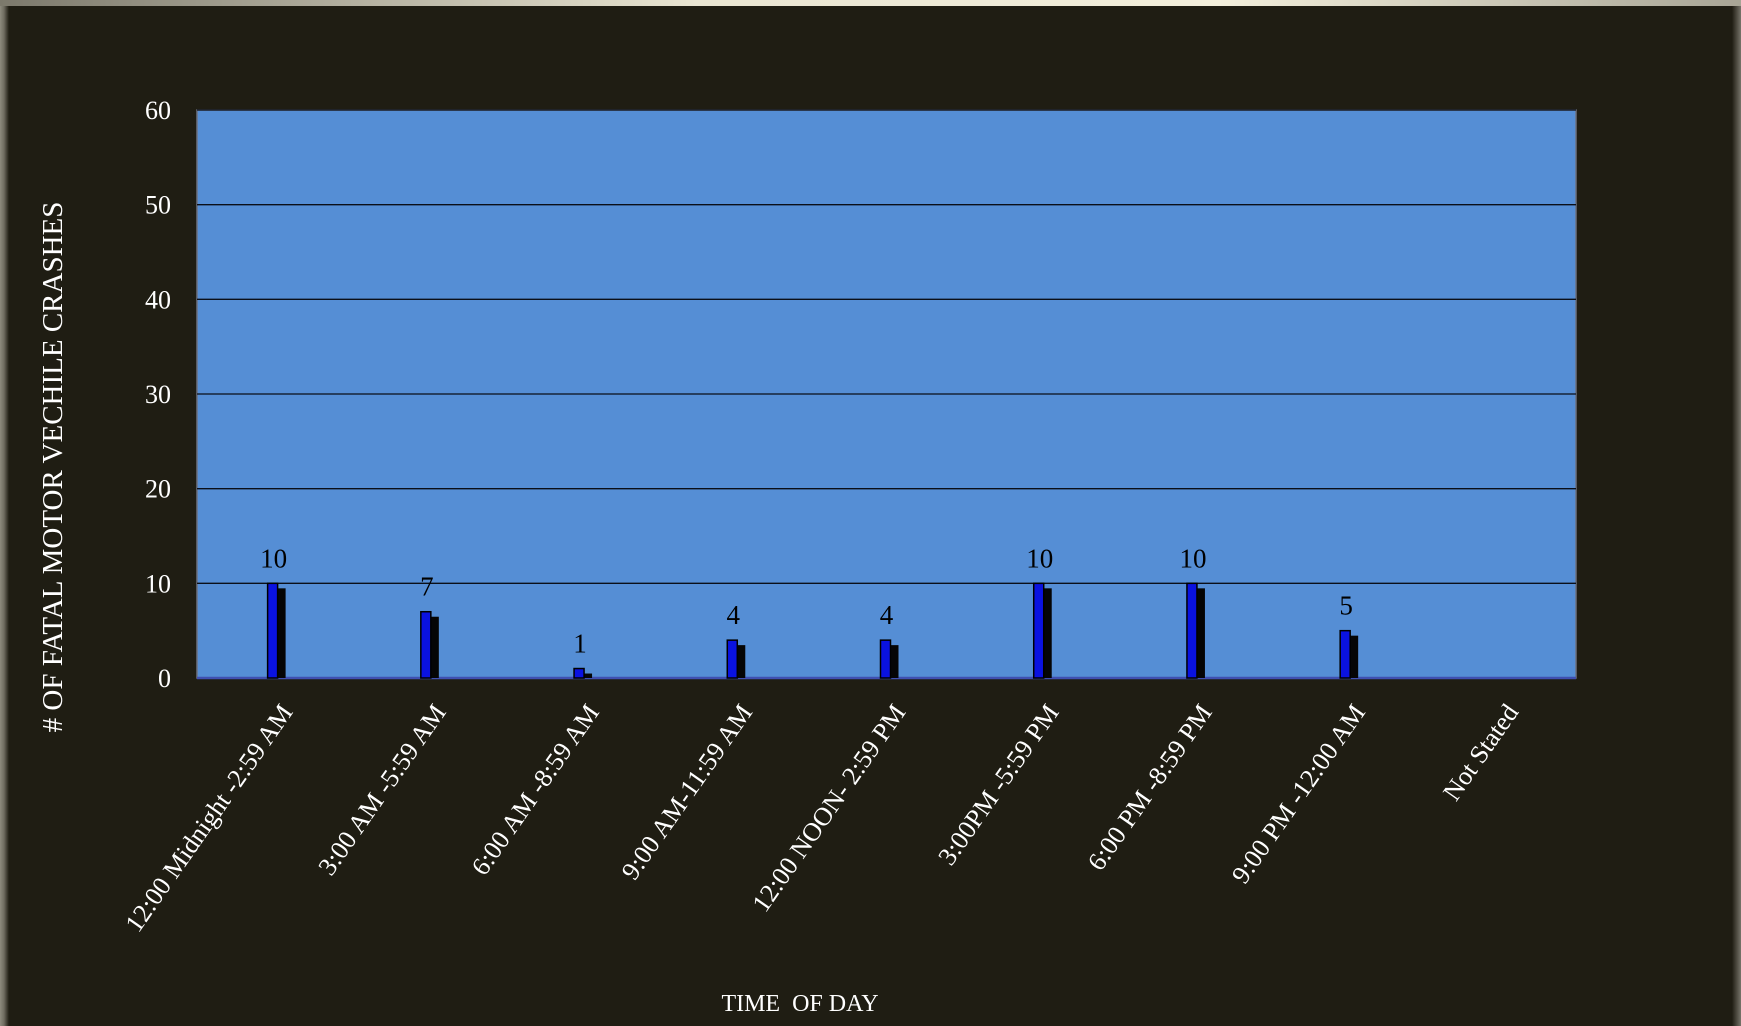 This screenshot has width=1741, height=1026. I want to click on y-tick-label: 0, so click(164, 678).